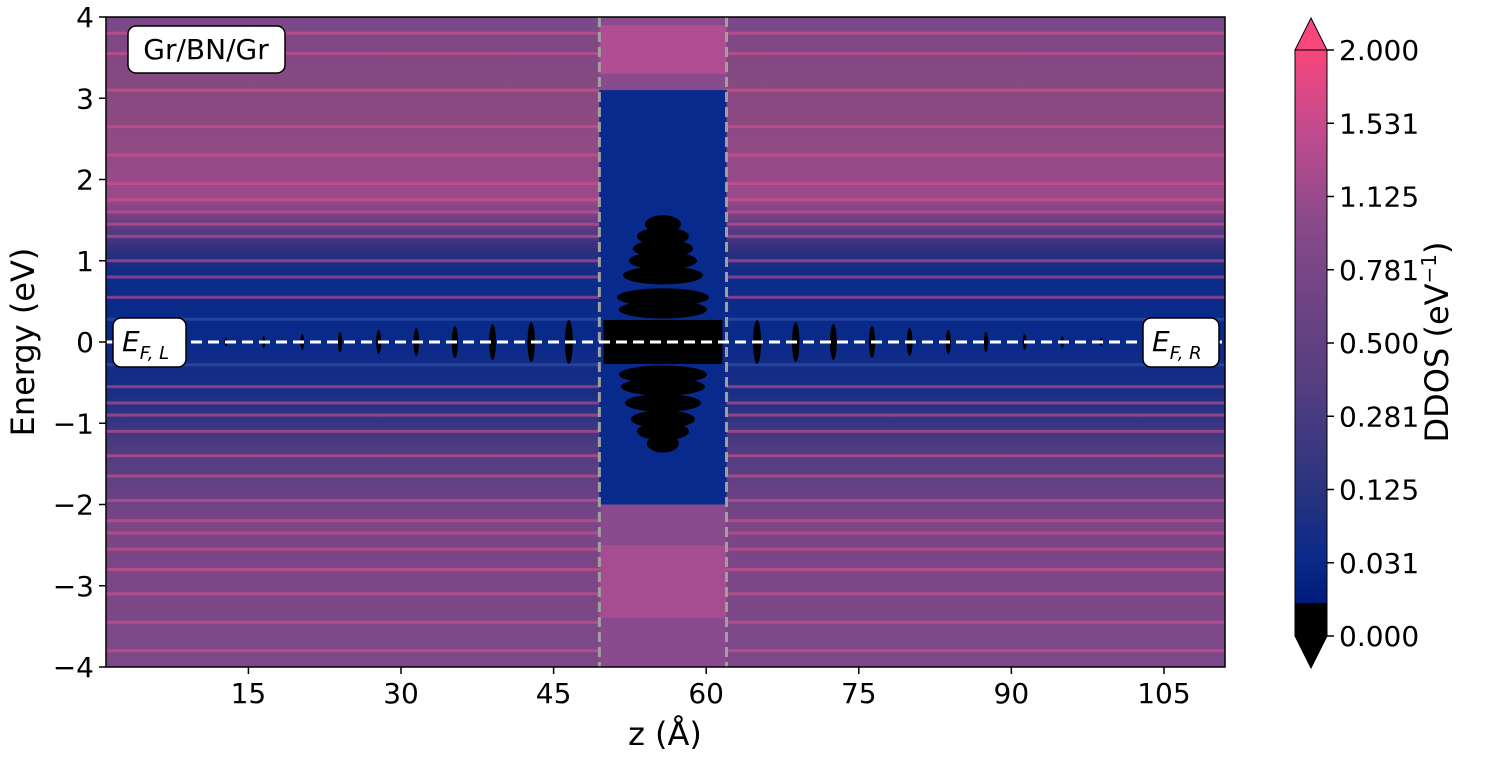 Image resolution: width=1511 pixels, height=763 pixels. What do you see at coordinates (706, 693) in the screenshot?
I see `x-tick-label: 60` at bounding box center [706, 693].